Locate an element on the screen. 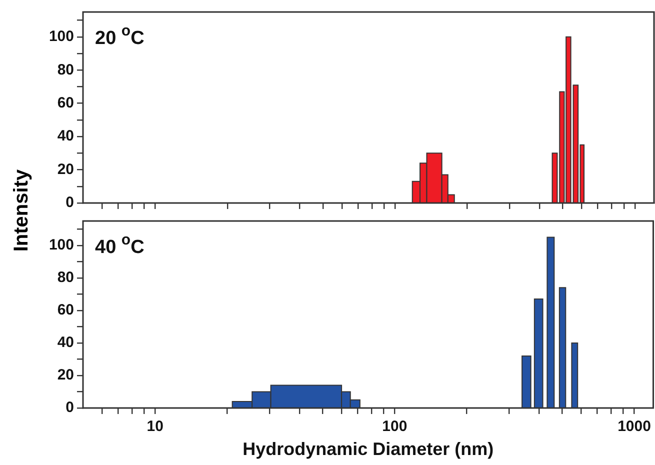 Image resolution: width=655 pixels, height=465 pixels. y-axis-title: Intensity is located at coordinates (22, 210).